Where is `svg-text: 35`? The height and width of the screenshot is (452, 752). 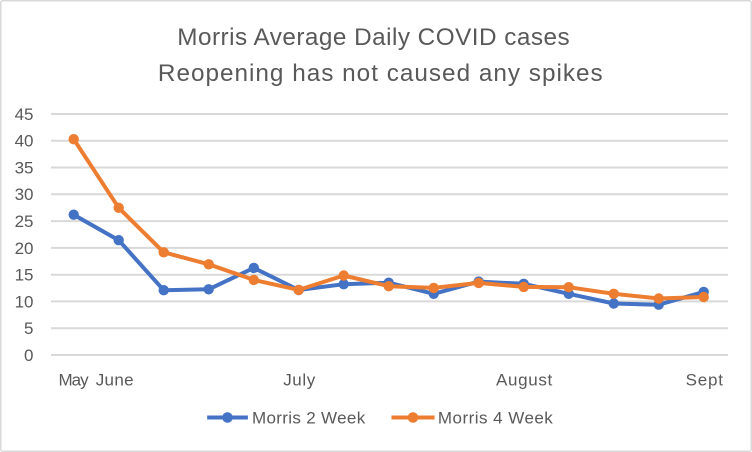 svg-text: 35 is located at coordinates (24, 167).